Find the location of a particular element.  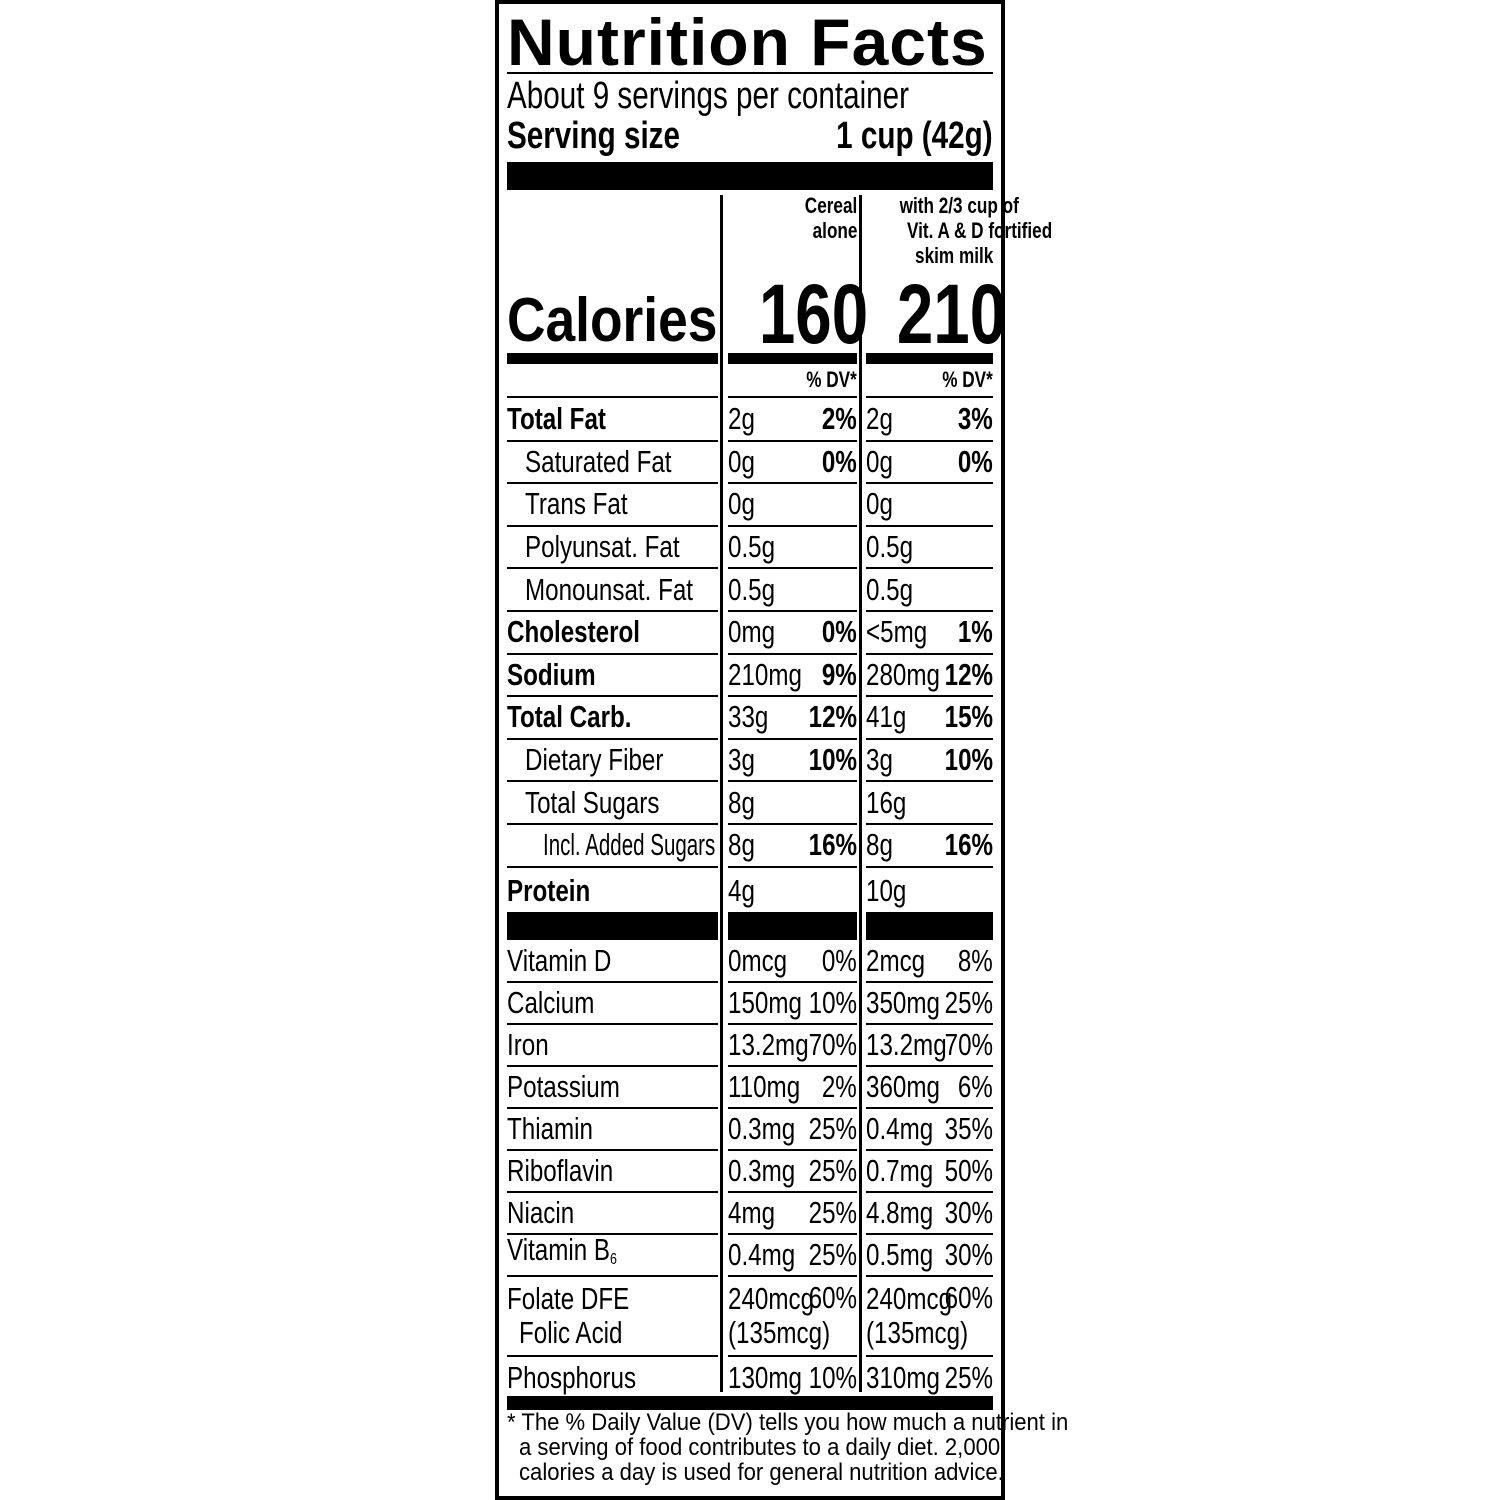

row-column-1: 0g 0% is located at coordinates (792, 463).